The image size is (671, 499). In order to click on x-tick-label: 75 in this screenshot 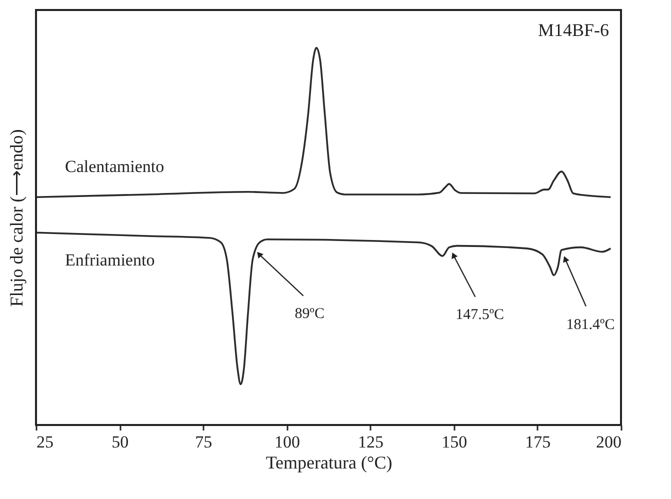, I will do `click(203, 442)`.